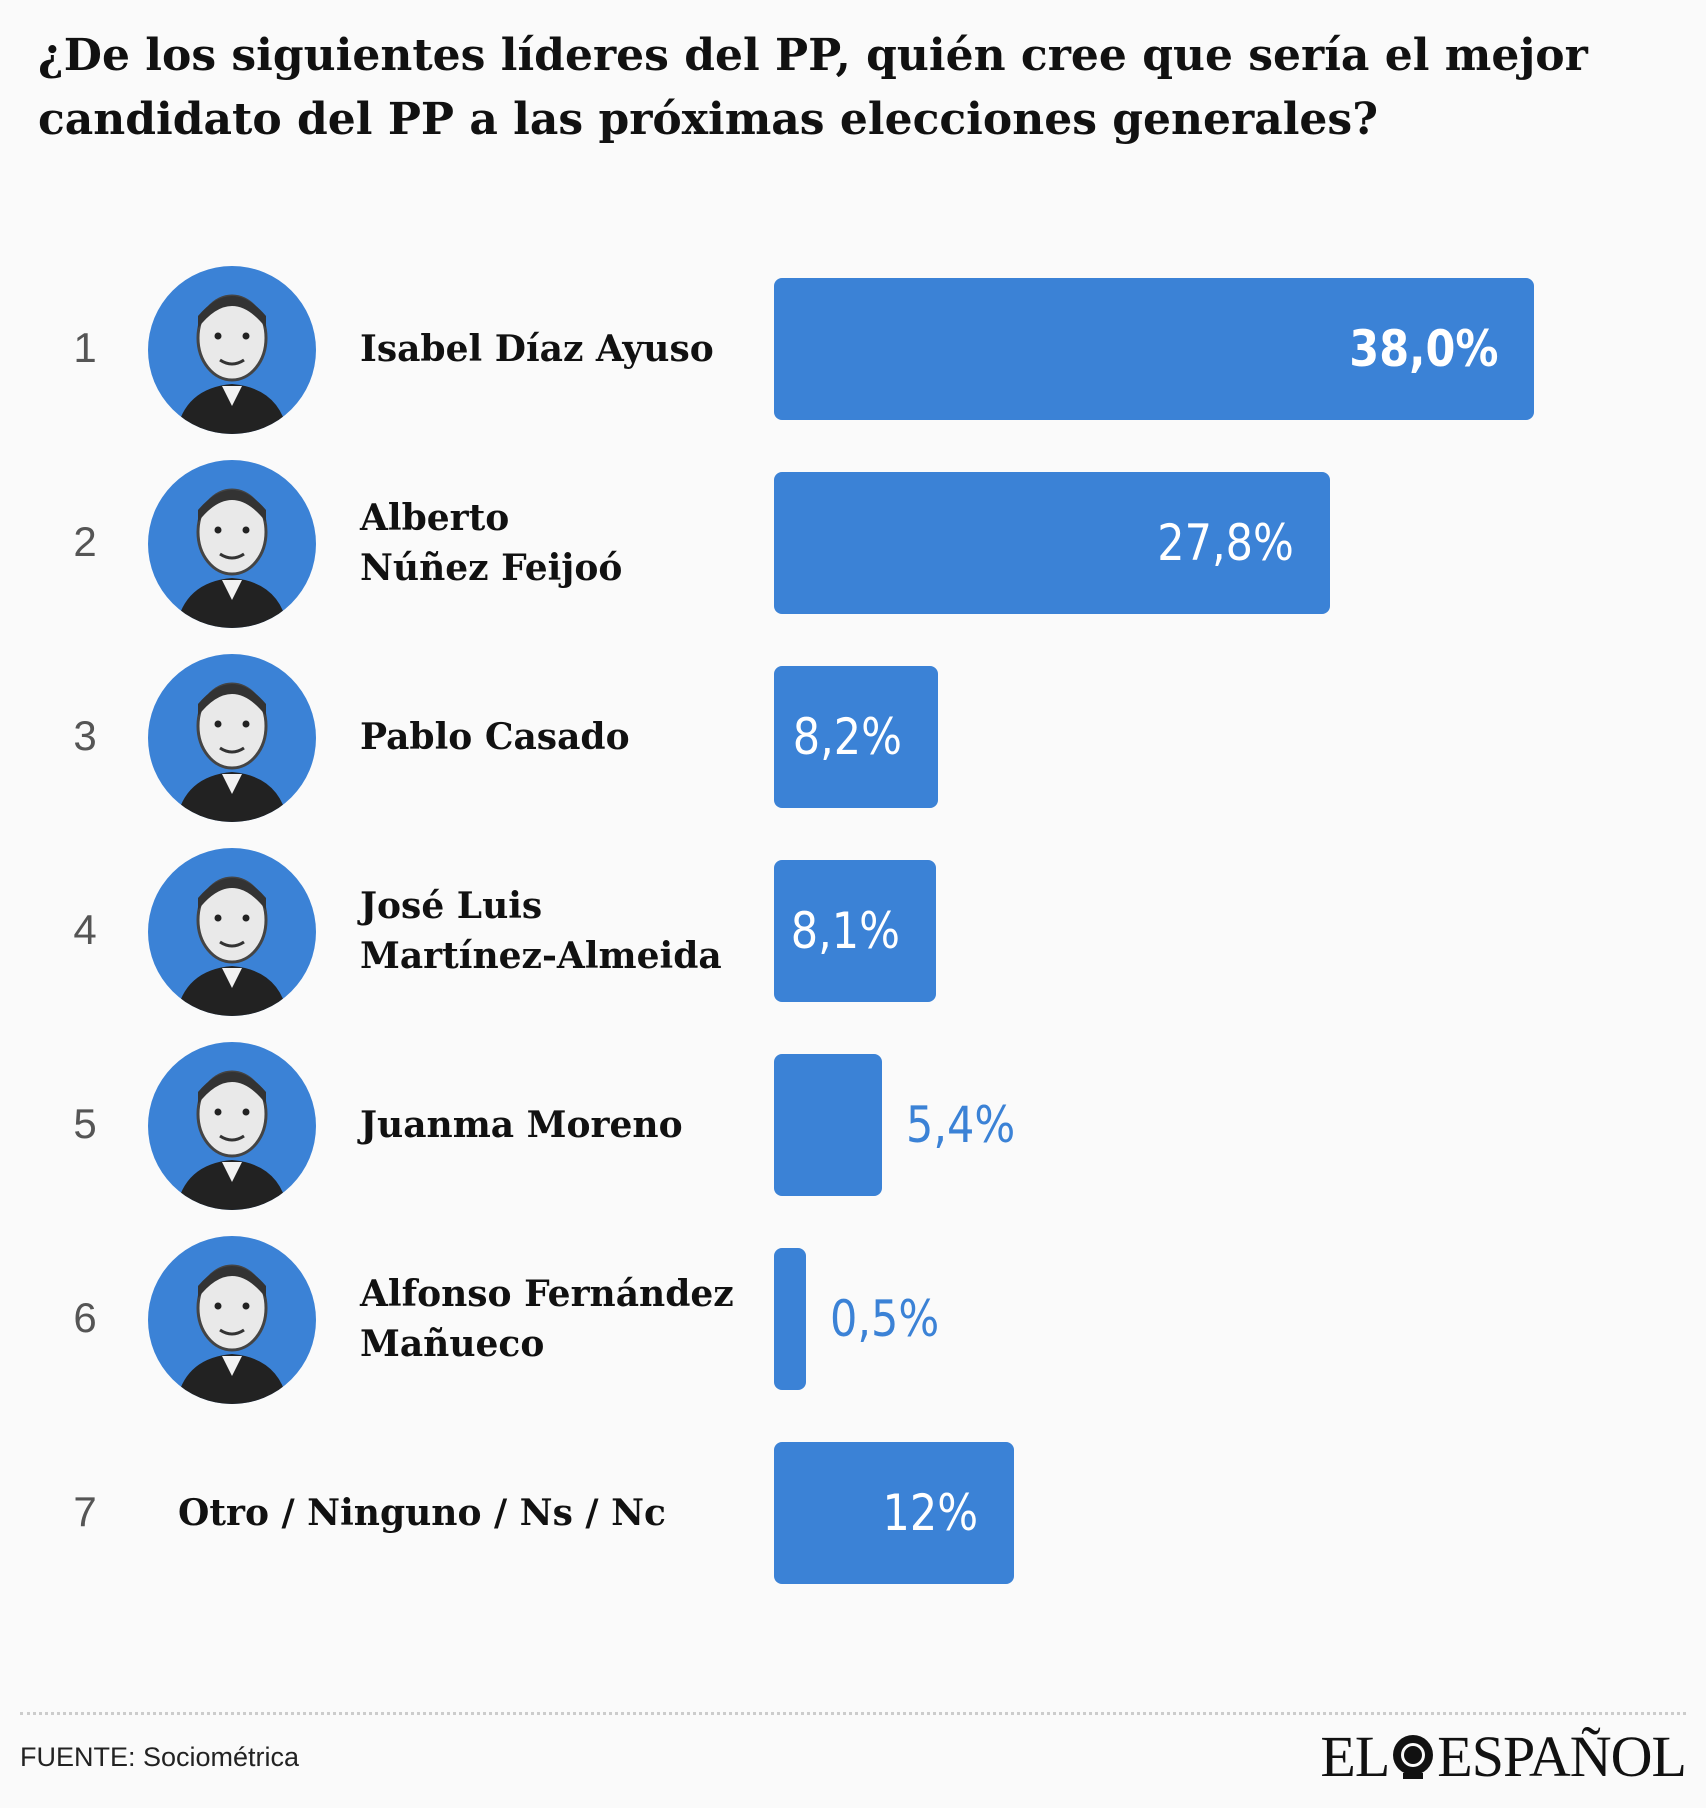 The image size is (1706, 1808). What do you see at coordinates (85, 541) in the screenshot?
I see `rank-number: 2` at bounding box center [85, 541].